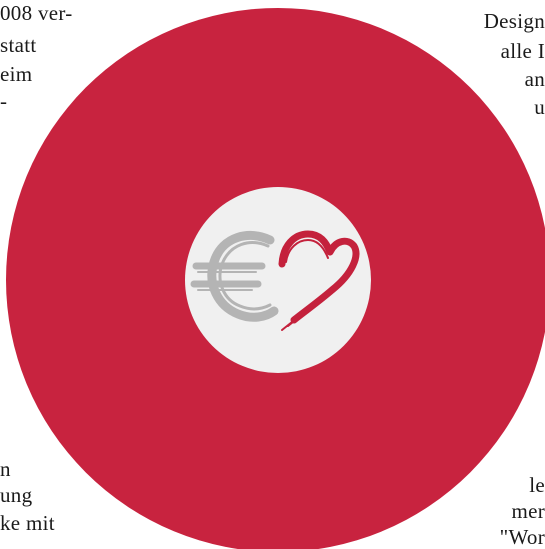 The image size is (545, 549). I want to click on euro-icon, so click(234, 276).